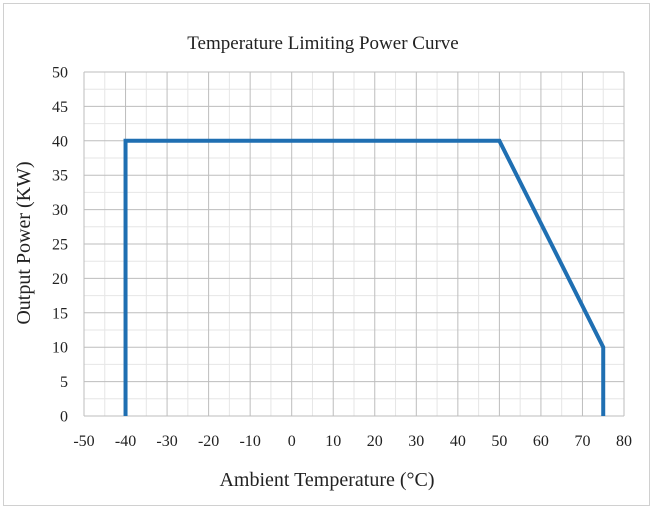  What do you see at coordinates (60, 107) in the screenshot?
I see `y-tick-label: 45` at bounding box center [60, 107].